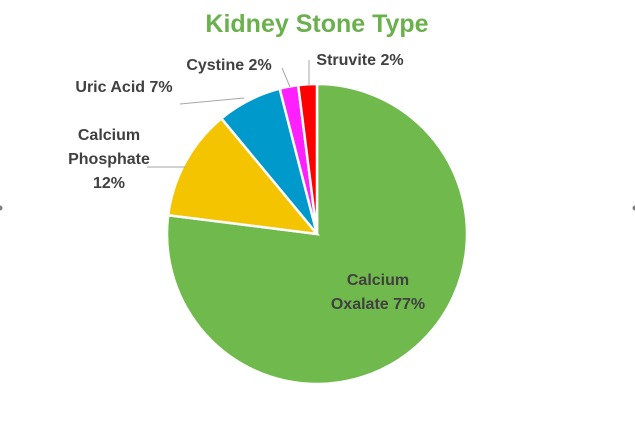  I want to click on data-label-line: Struvite 2%, so click(359, 60).